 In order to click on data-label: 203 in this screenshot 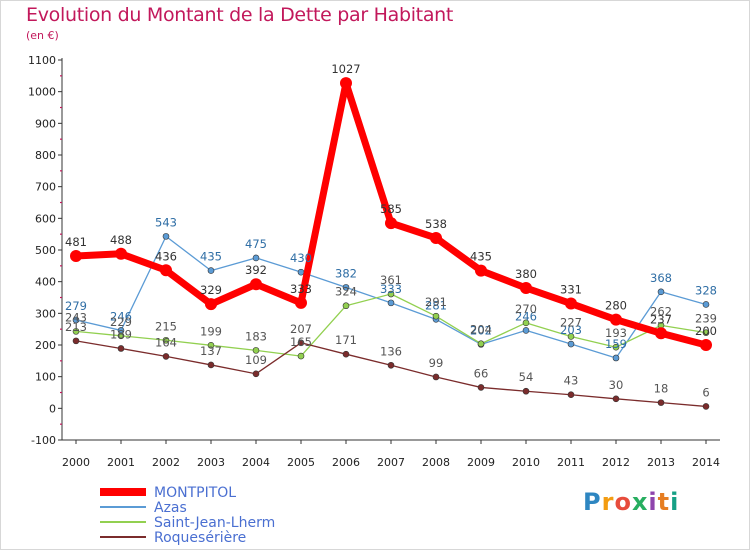, I will do `click(571, 330)`.